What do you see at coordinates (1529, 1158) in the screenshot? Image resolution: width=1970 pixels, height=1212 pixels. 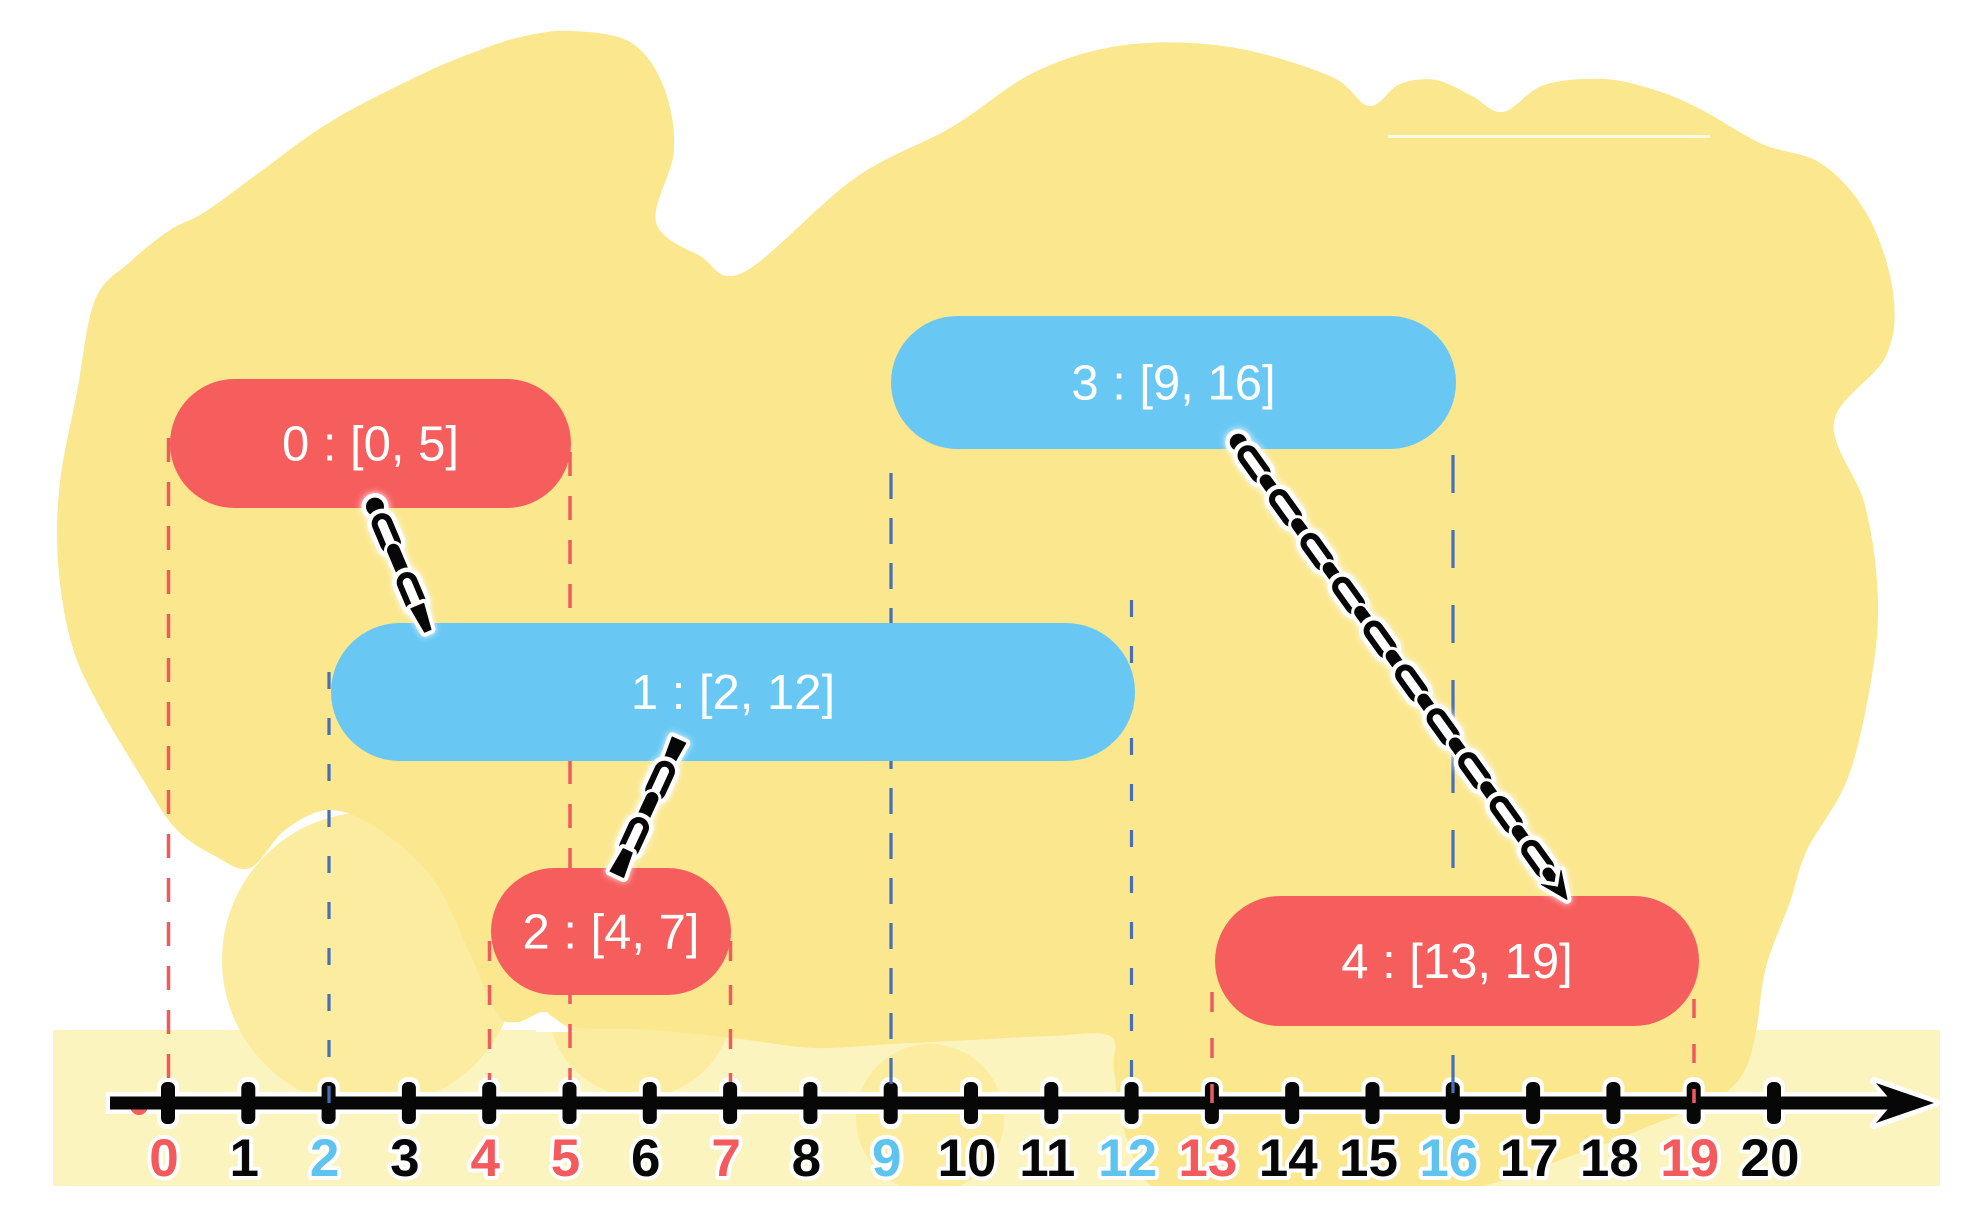 I see `svg-text: 17` at bounding box center [1529, 1158].